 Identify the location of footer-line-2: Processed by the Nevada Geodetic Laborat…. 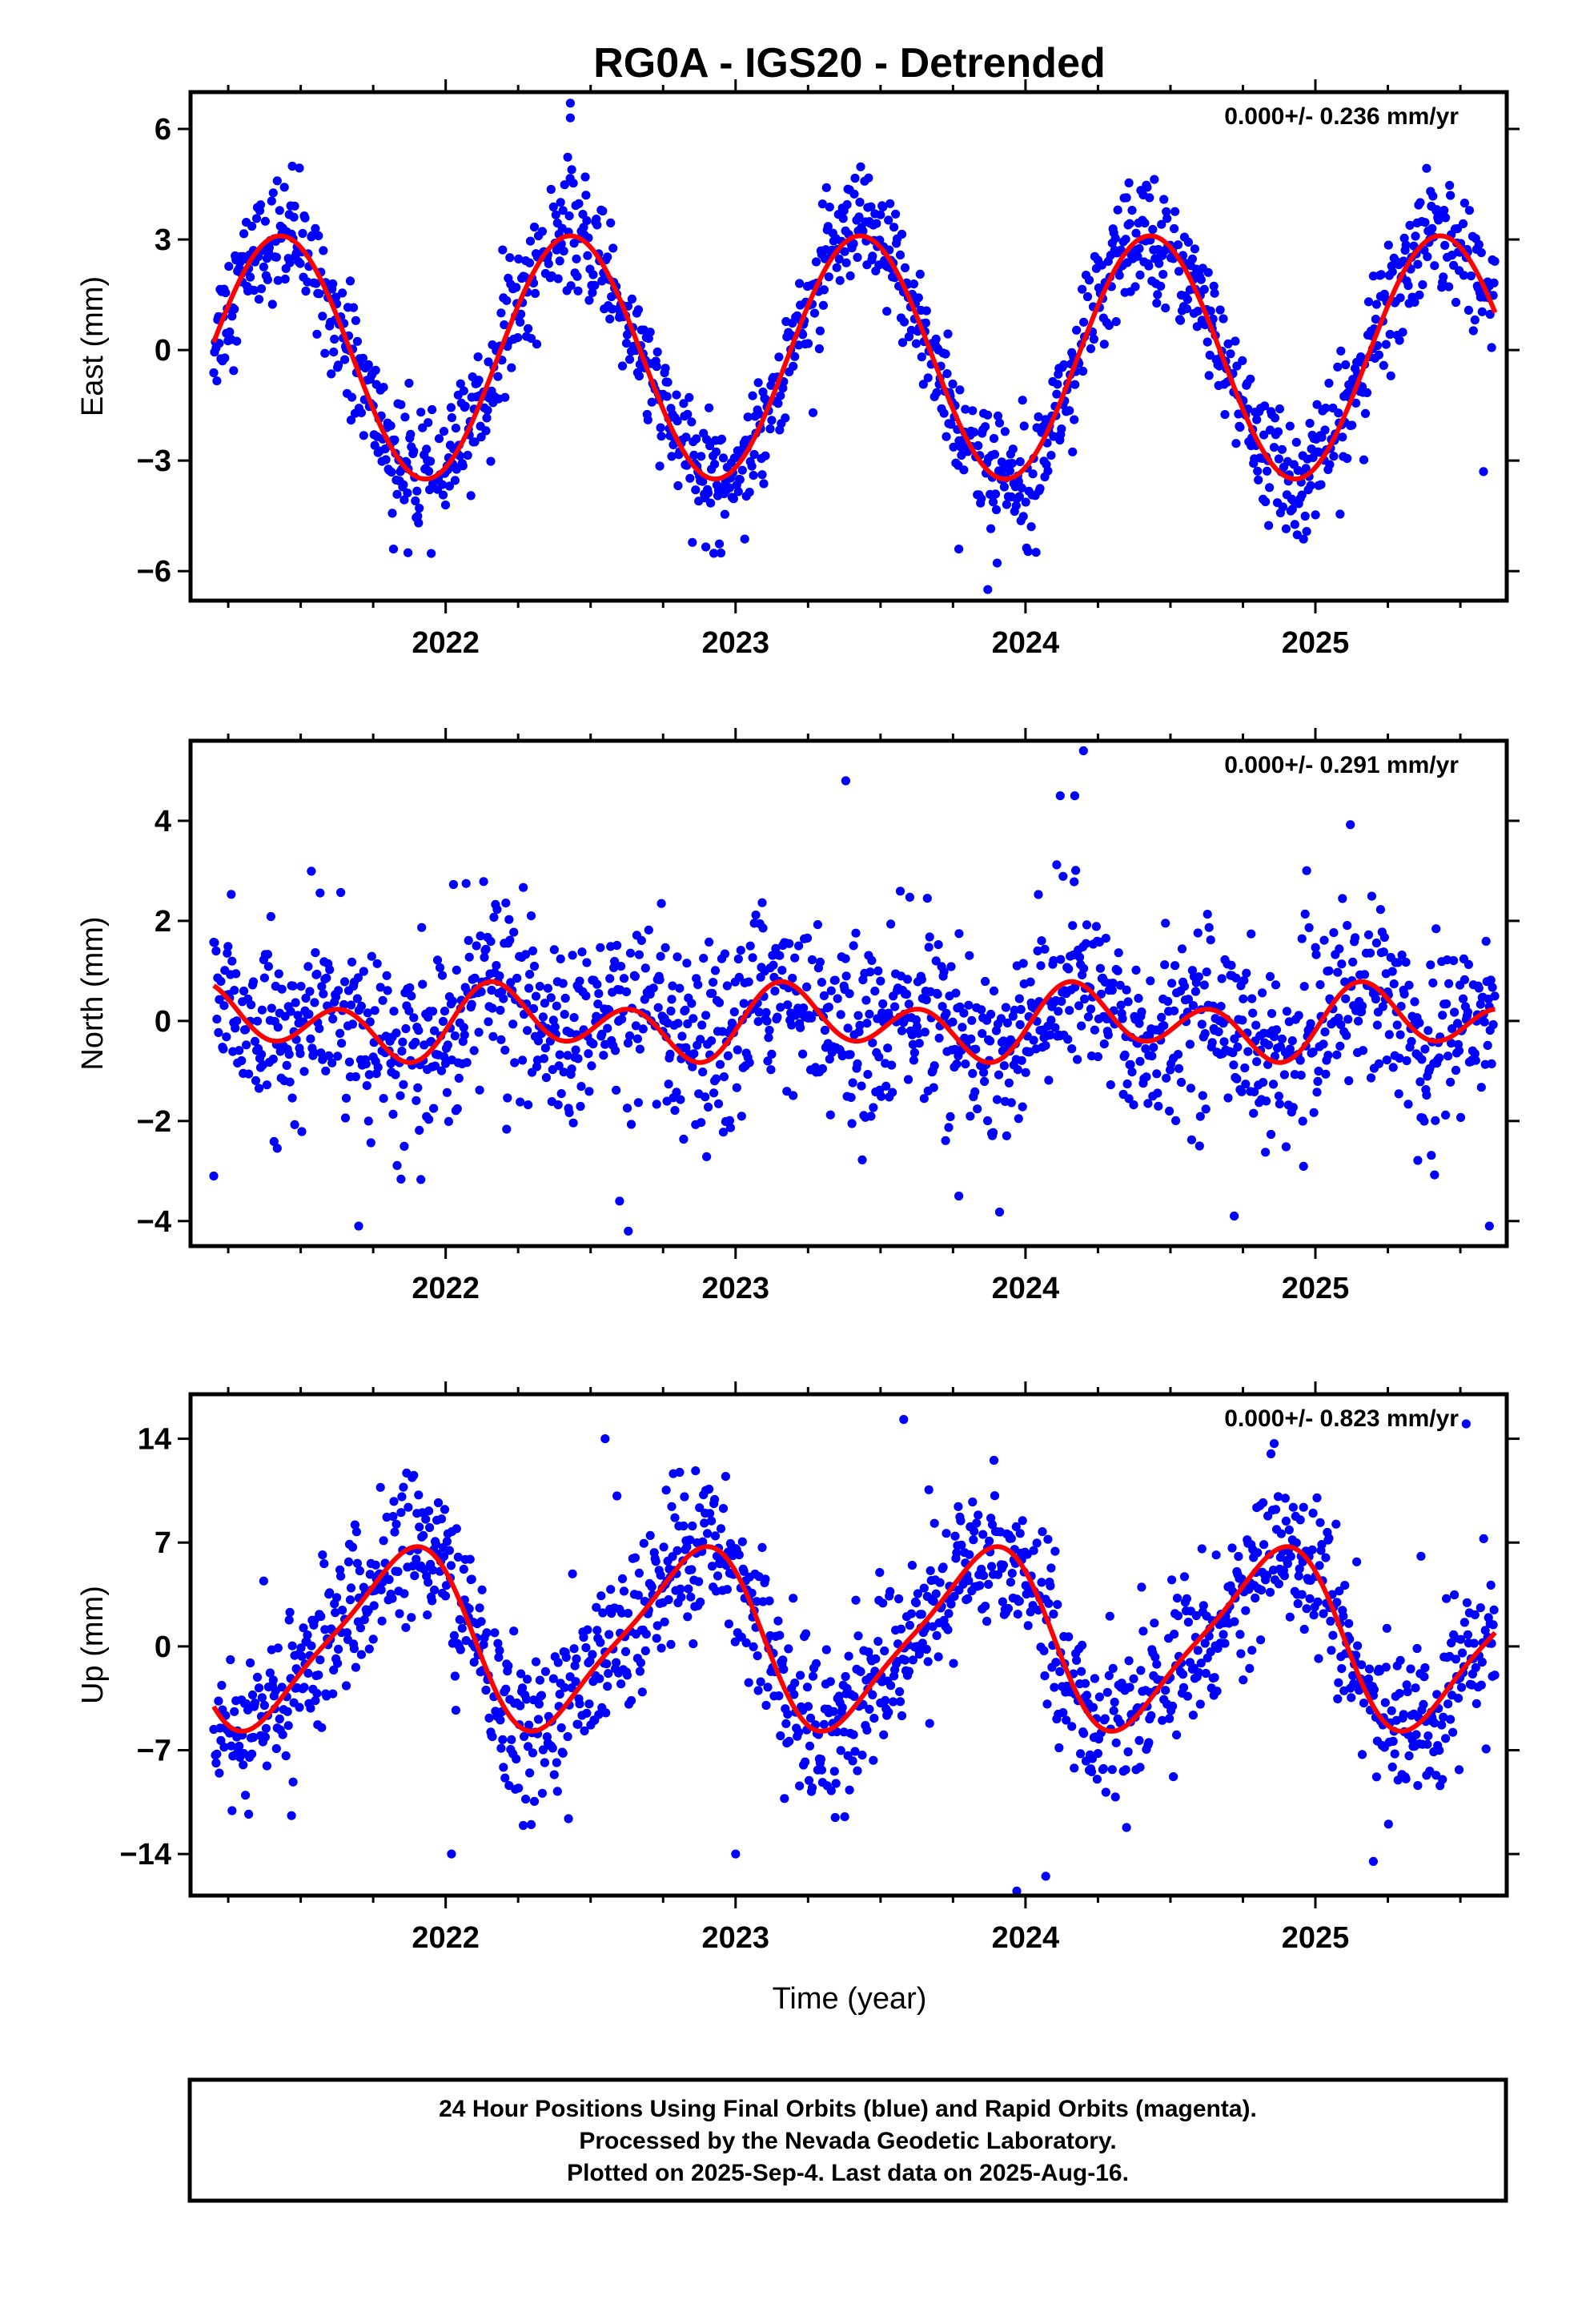
(847, 2141).